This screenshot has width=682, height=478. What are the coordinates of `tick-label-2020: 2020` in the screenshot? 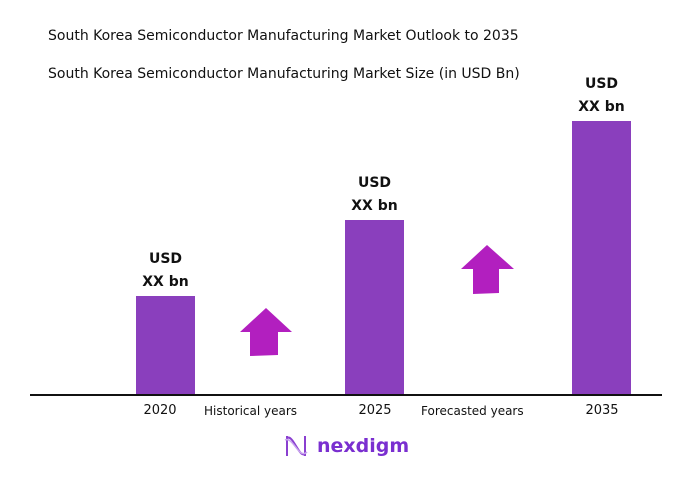 It's located at (160, 410).